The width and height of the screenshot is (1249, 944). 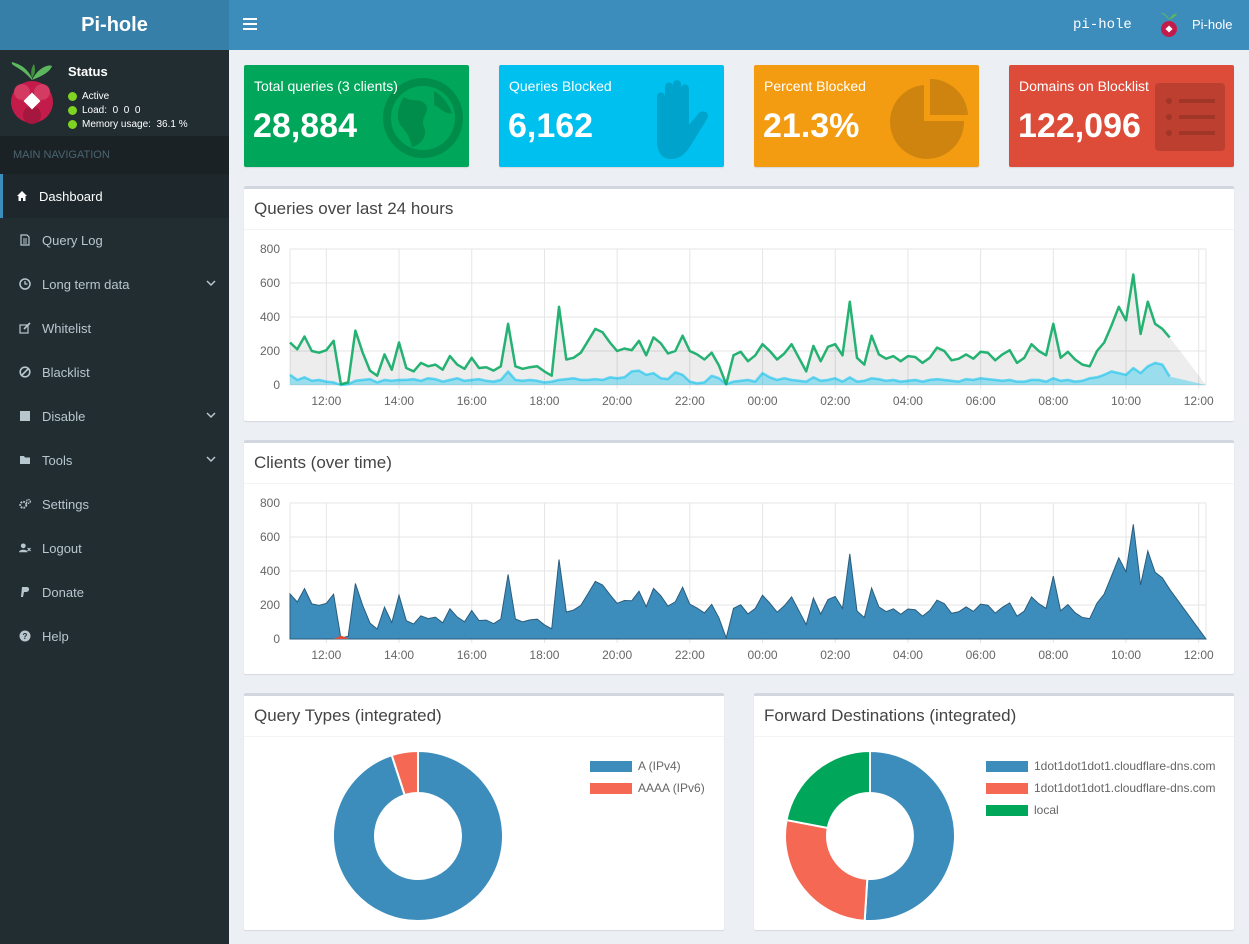 I want to click on user-menu: Pi-hole, so click(x=1212, y=24).